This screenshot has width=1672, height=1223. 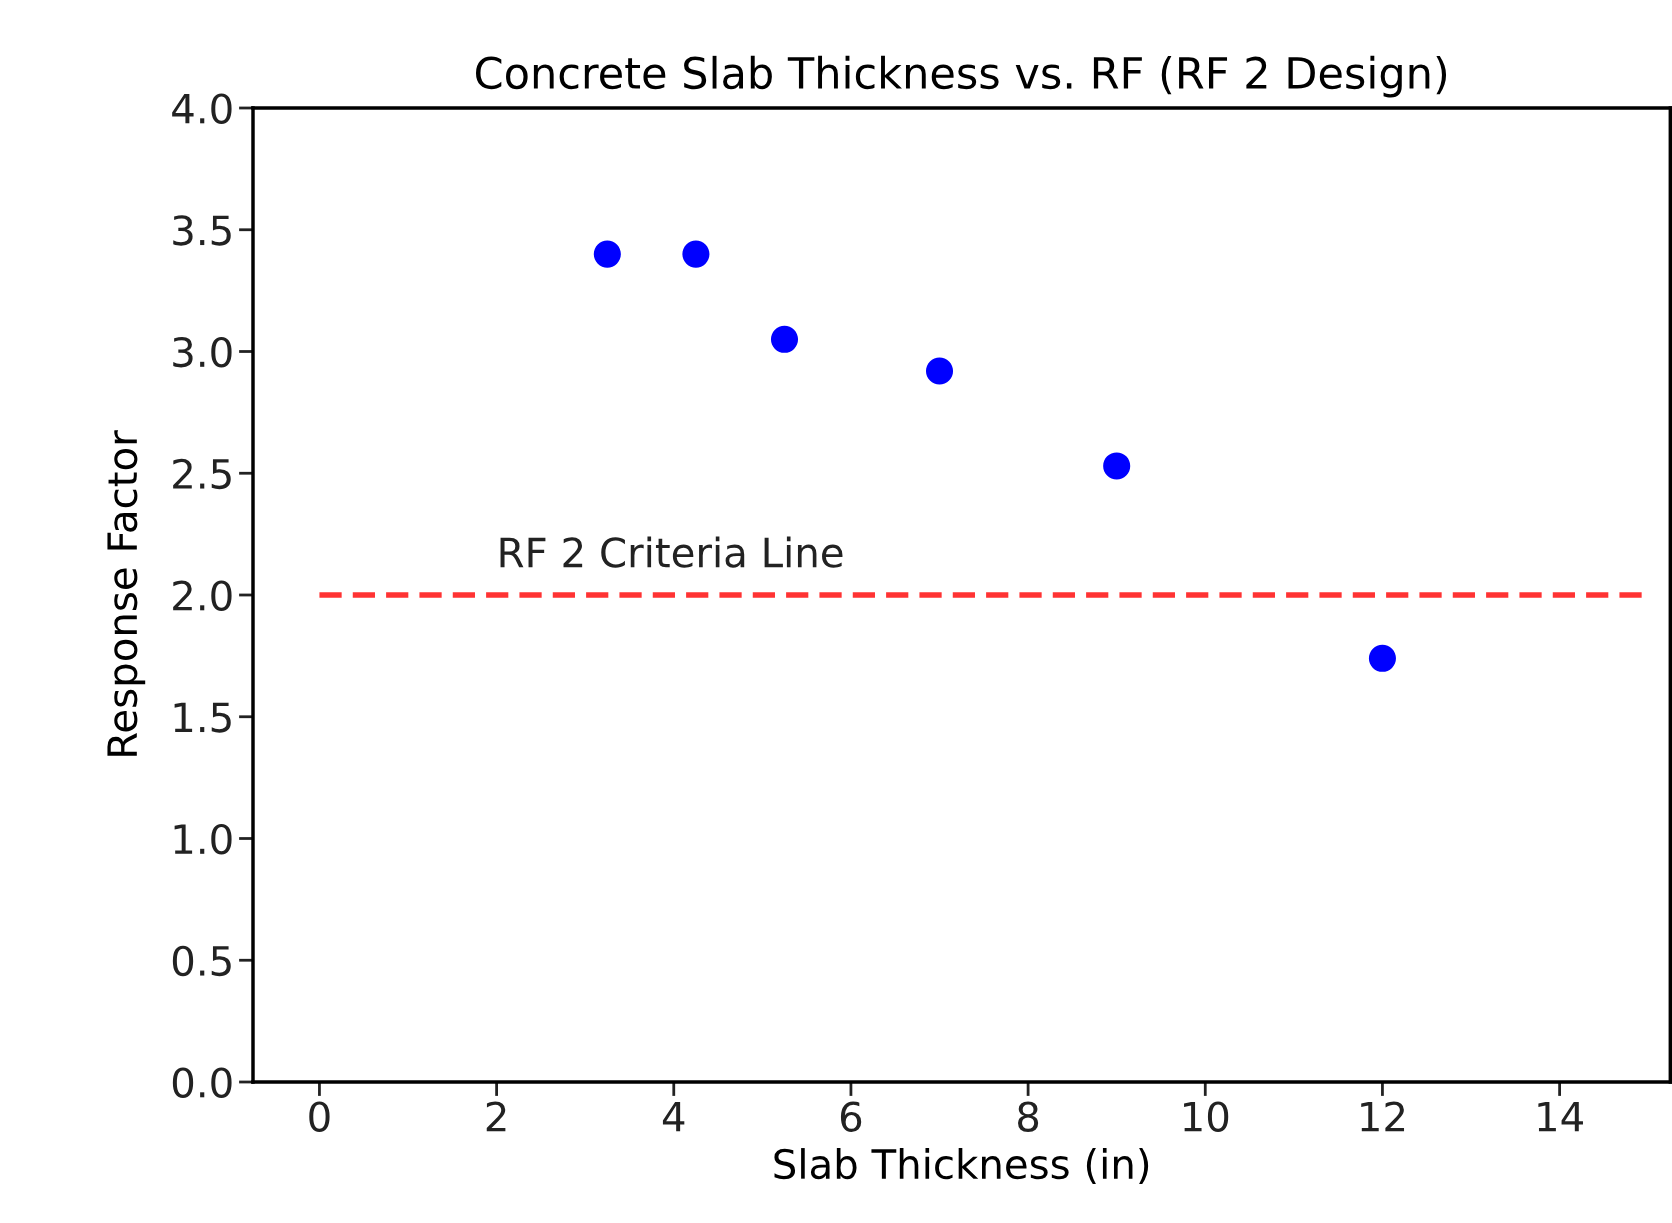 What do you see at coordinates (202, 474) in the screenshot?
I see `y-tick-label: 2.5` at bounding box center [202, 474].